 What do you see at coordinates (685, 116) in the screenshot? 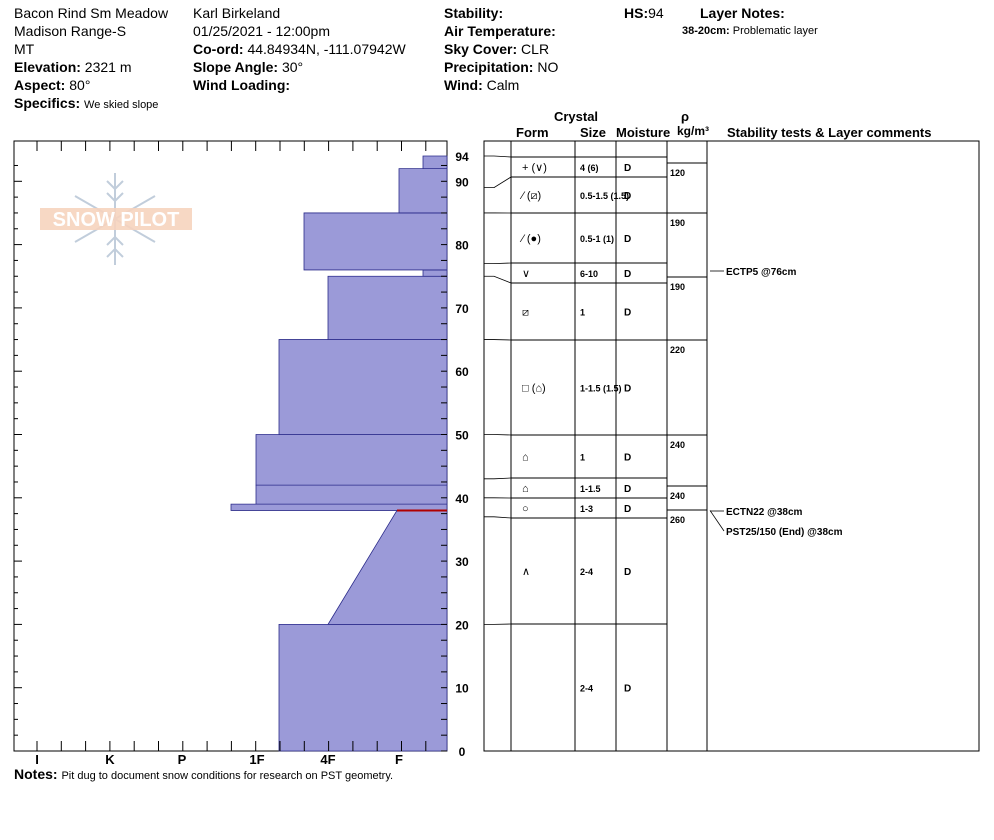
I see `rho-header: ρ` at bounding box center [685, 116].